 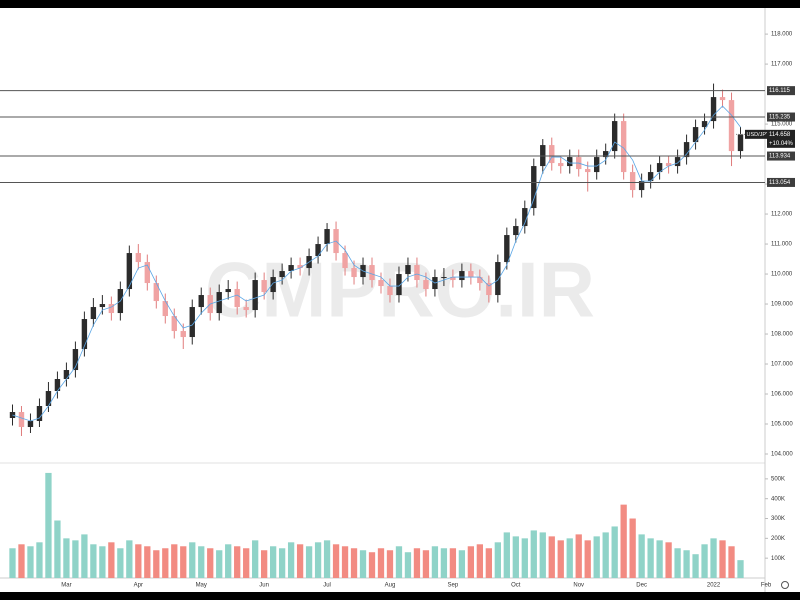 I want to click on volume-tick-label: 300K, so click(x=778, y=519).